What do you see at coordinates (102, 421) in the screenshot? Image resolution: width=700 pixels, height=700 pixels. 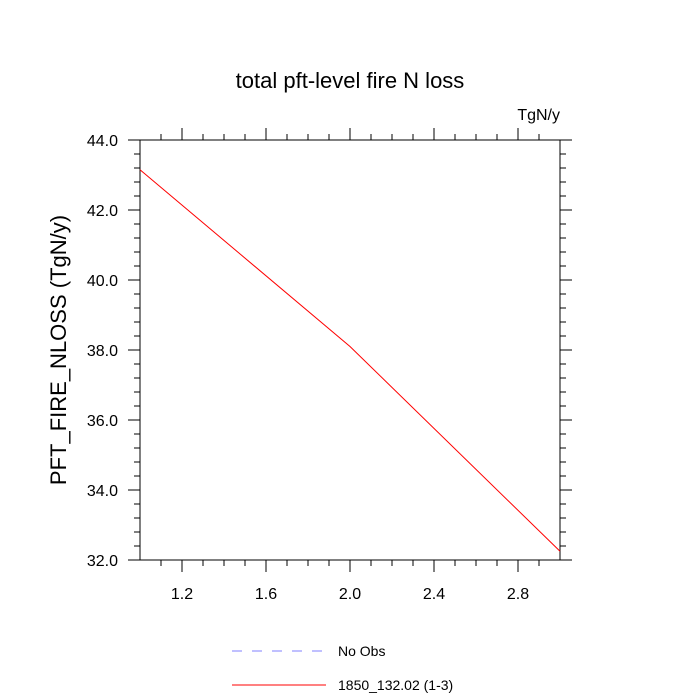 I see `y-tick-label: 36.0` at bounding box center [102, 421].